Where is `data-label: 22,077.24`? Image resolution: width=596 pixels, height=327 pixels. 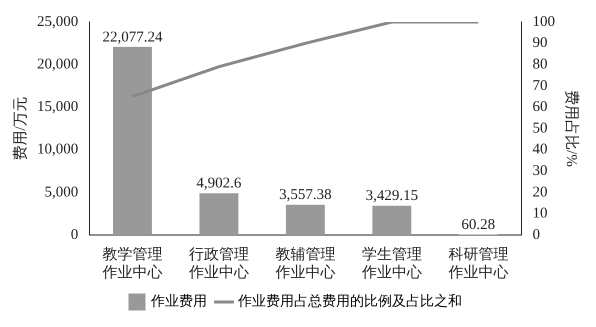 data-label: 22,077.24 is located at coordinates (132, 37).